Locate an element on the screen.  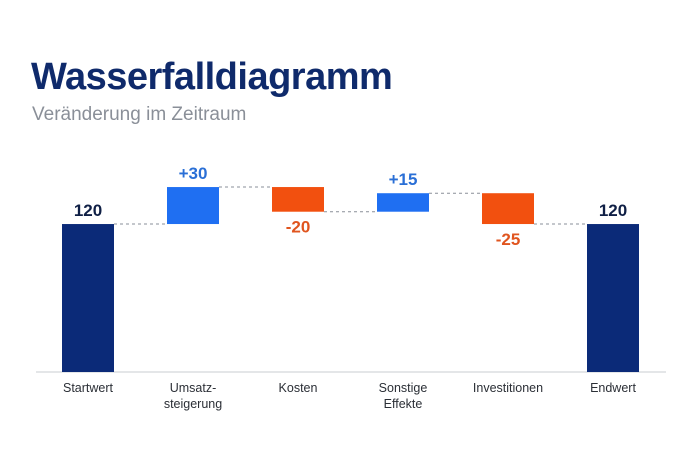
category-label: Investitionen is located at coordinates (508, 388).